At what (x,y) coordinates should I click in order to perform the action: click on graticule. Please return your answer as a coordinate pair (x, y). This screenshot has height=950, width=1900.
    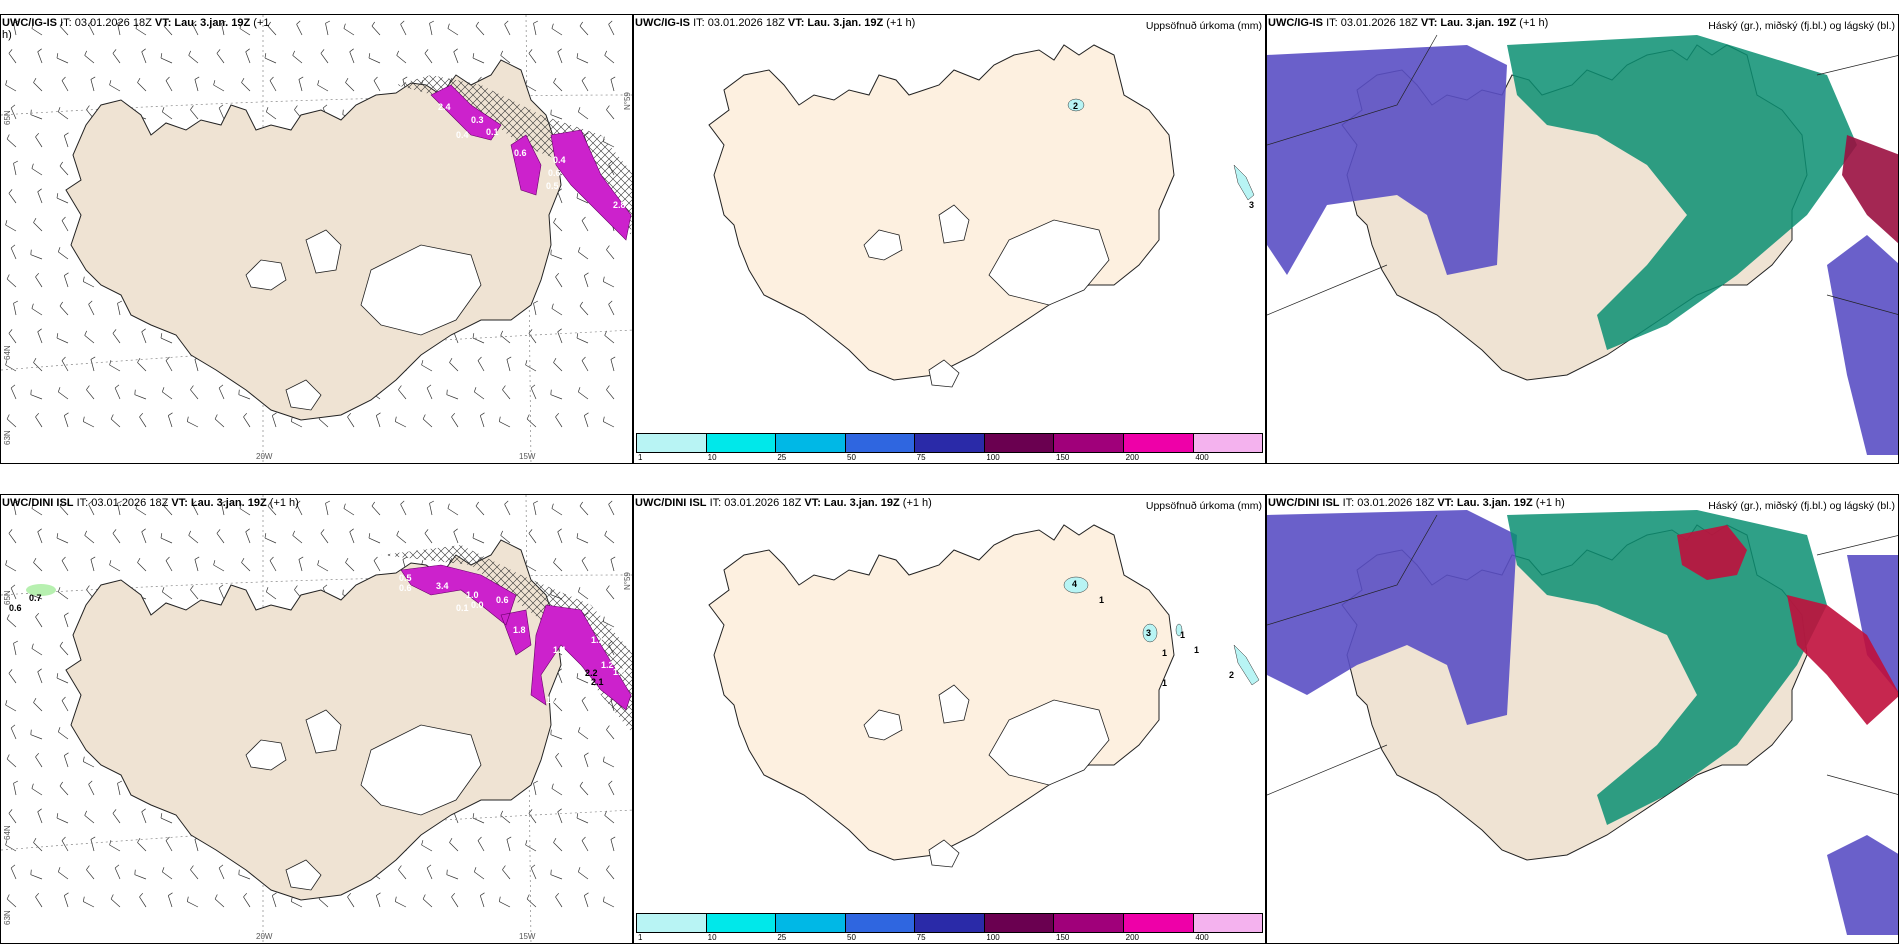
    Looking at the image, I should click on (1582, 655).